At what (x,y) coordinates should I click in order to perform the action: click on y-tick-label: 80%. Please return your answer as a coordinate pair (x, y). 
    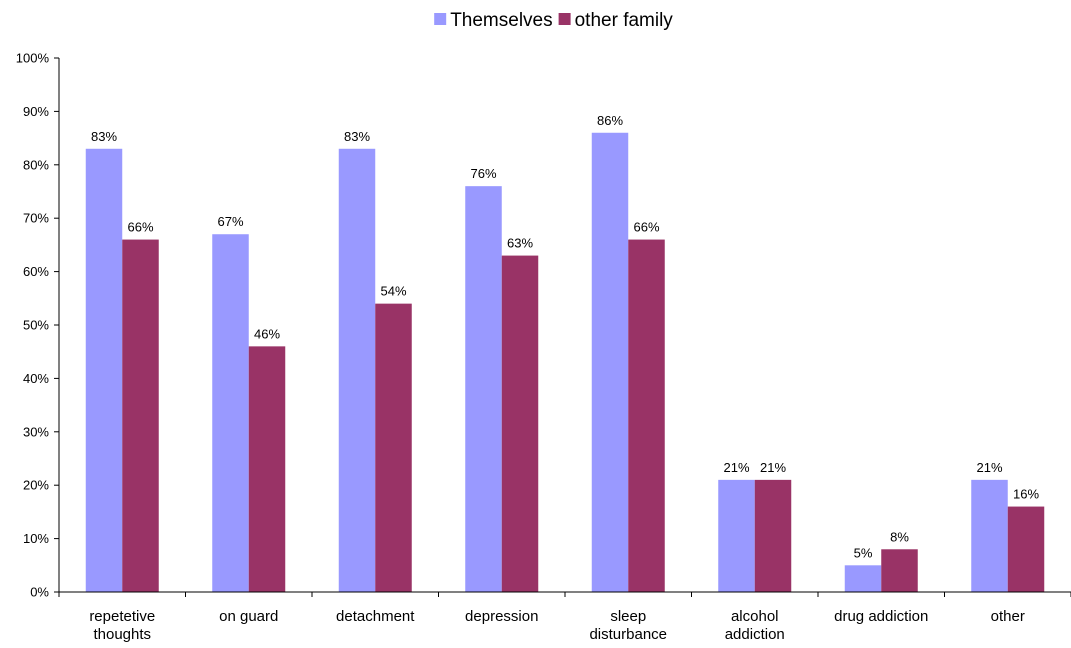
    Looking at the image, I should click on (36, 164).